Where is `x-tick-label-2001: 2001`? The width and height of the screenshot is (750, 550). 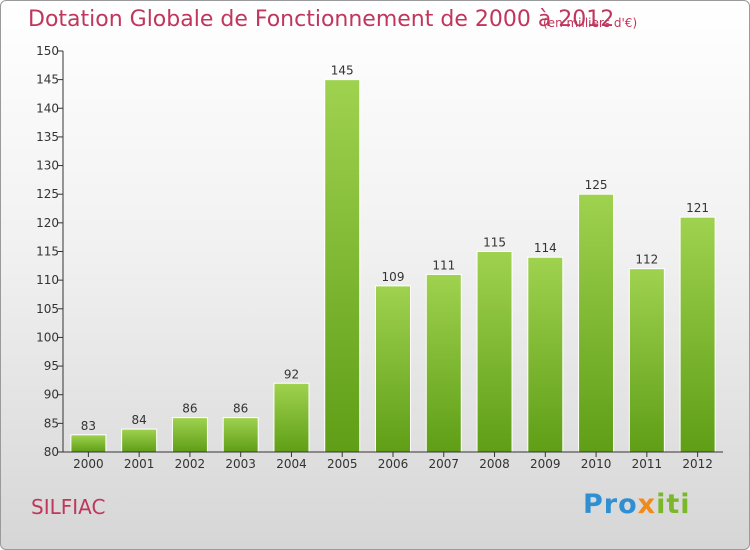 x-tick-label-2001: 2001 is located at coordinates (139, 464).